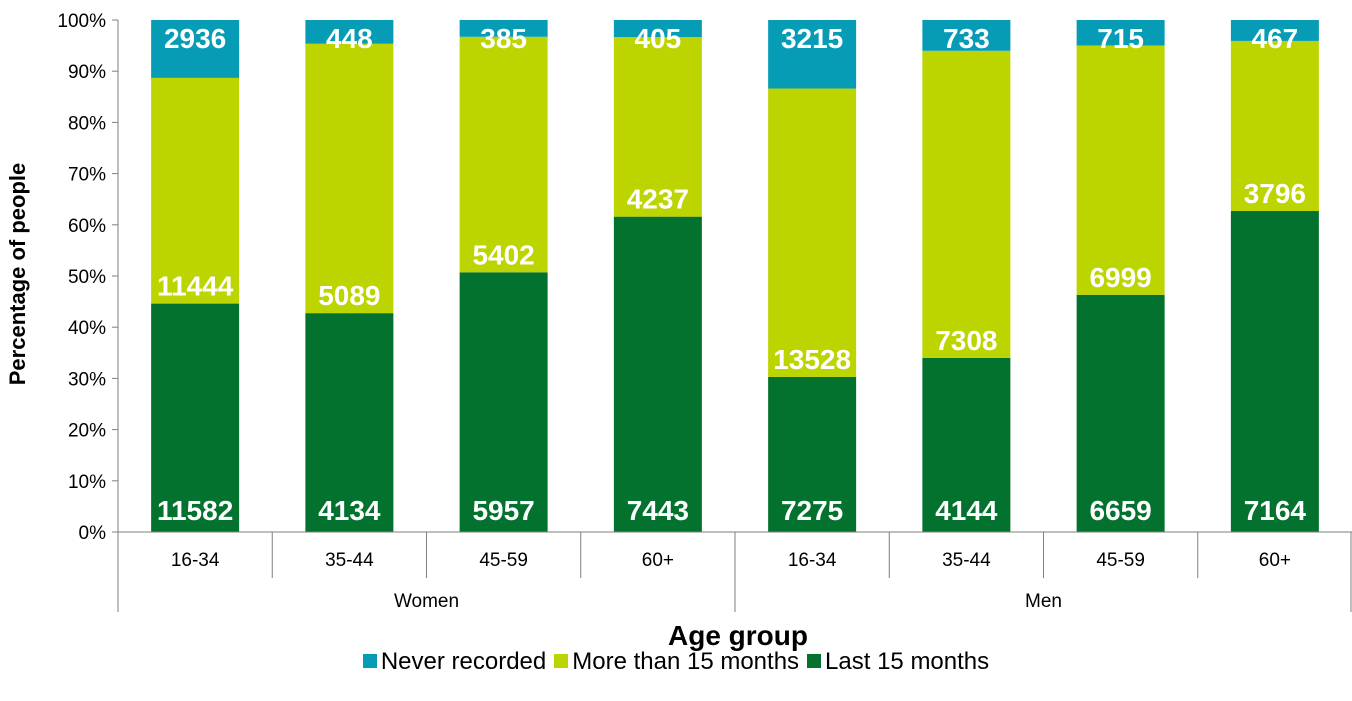 The image size is (1352, 701). What do you see at coordinates (738, 635) in the screenshot?
I see `x-axis-title: Age group` at bounding box center [738, 635].